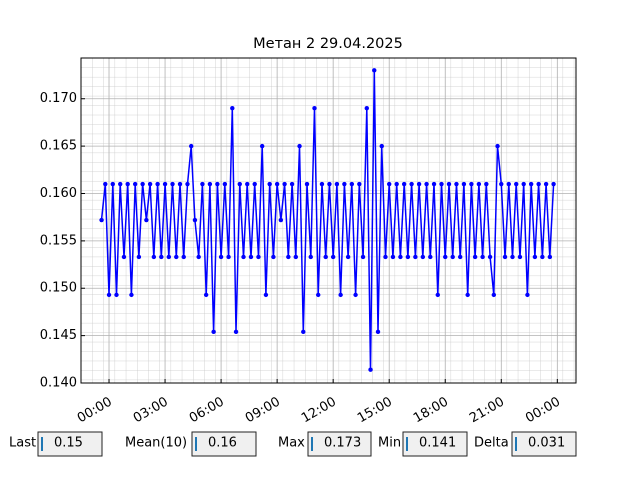 This screenshot has height=480, width=640. What do you see at coordinates (328, 44) in the screenshot?
I see `chart-title: Метан 2 29.04.2025` at bounding box center [328, 44].